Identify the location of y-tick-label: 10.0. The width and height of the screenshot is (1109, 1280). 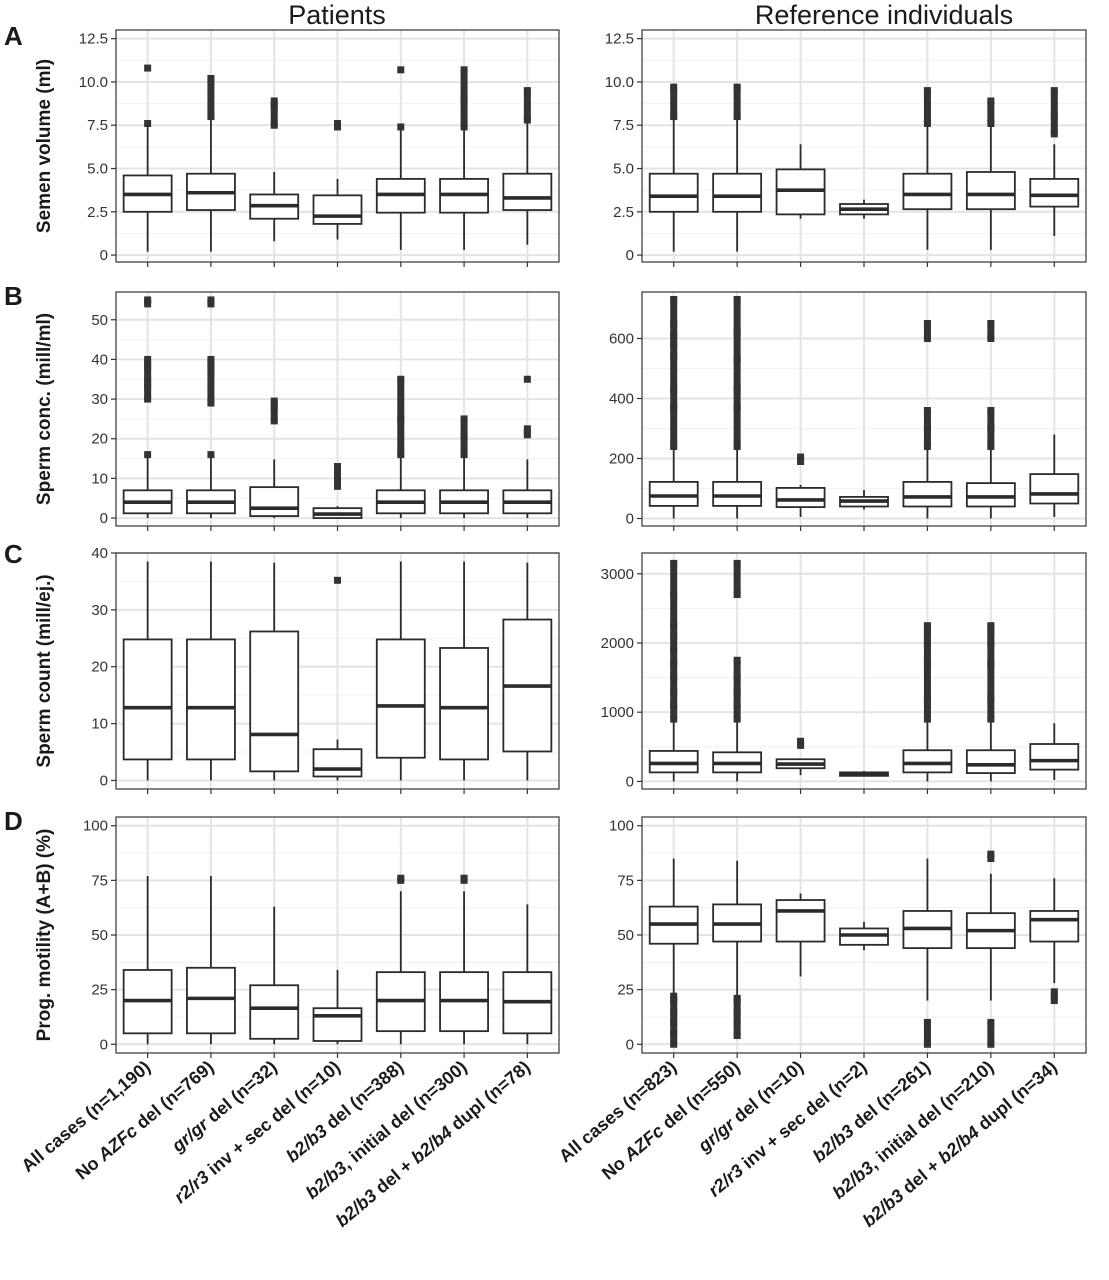
(93, 82).